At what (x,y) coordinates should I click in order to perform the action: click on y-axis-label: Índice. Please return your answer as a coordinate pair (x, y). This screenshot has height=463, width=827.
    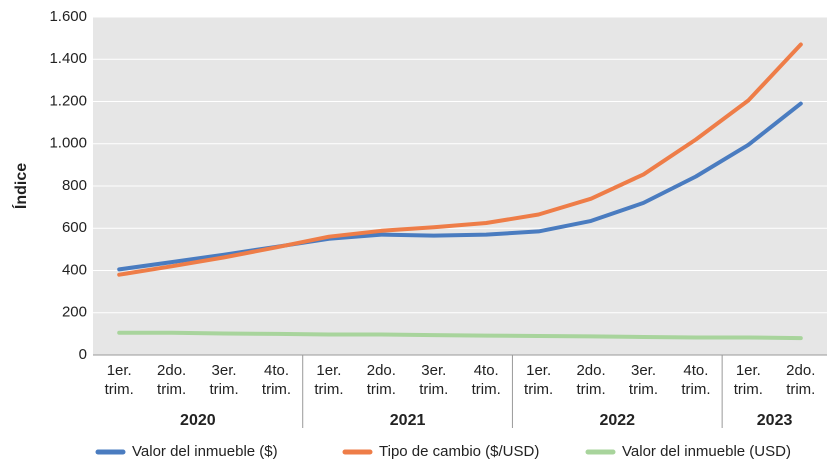
    Looking at the image, I should click on (20, 186).